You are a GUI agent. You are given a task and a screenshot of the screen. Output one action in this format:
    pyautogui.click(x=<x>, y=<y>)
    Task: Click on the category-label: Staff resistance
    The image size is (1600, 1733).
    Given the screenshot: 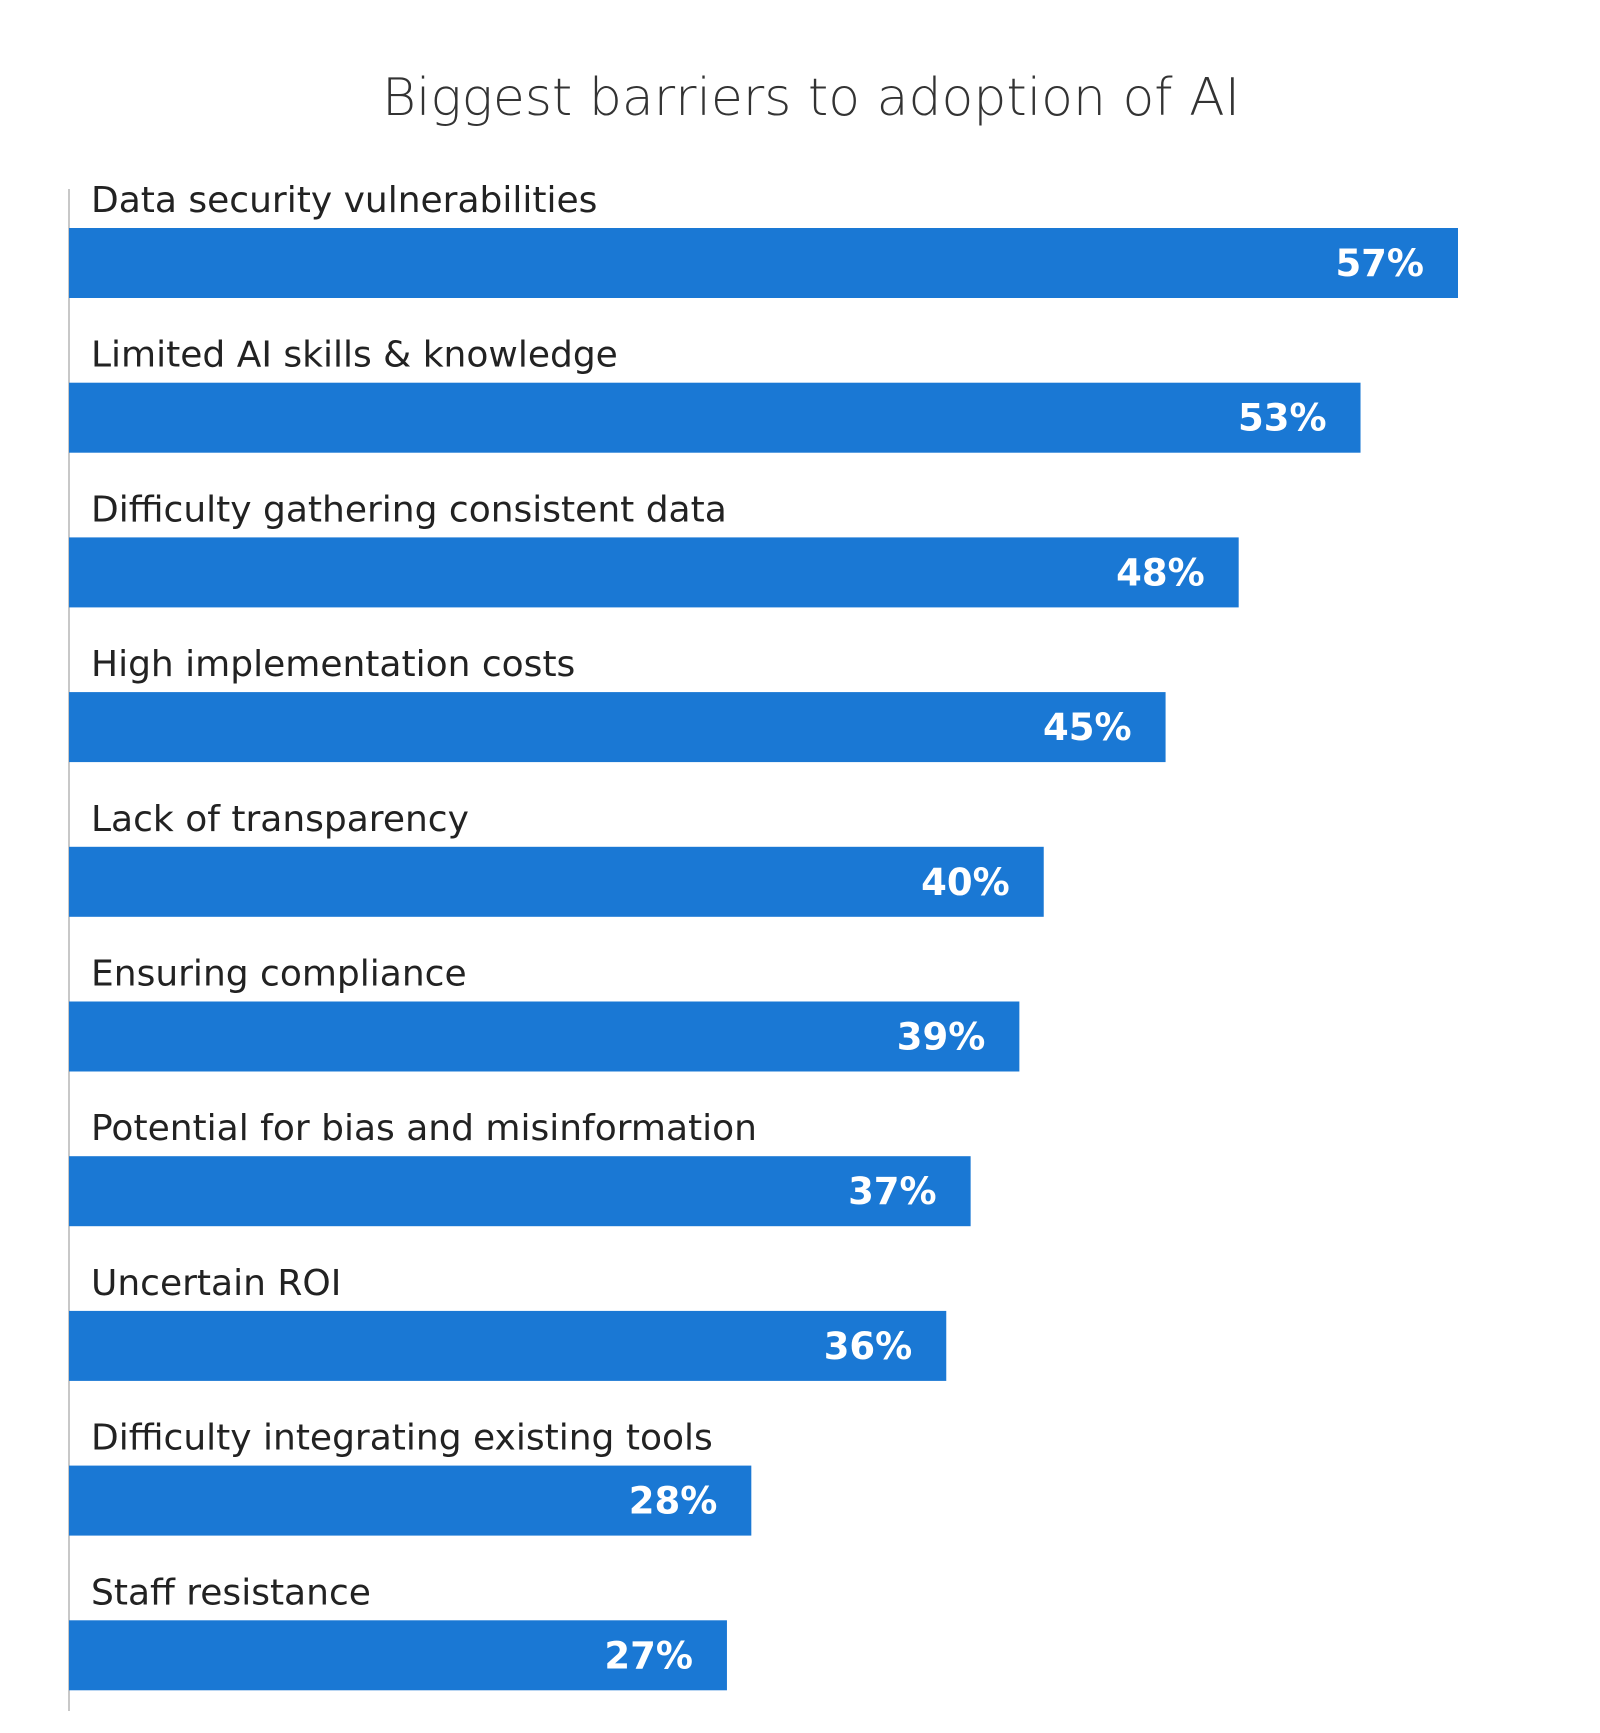 What is the action you would take?
    pyautogui.click(x=231, y=1592)
    